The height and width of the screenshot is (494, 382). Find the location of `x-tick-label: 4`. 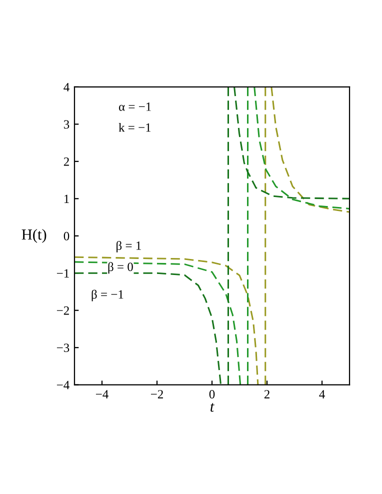

x-tick-label: 4 is located at coordinates (322, 394).